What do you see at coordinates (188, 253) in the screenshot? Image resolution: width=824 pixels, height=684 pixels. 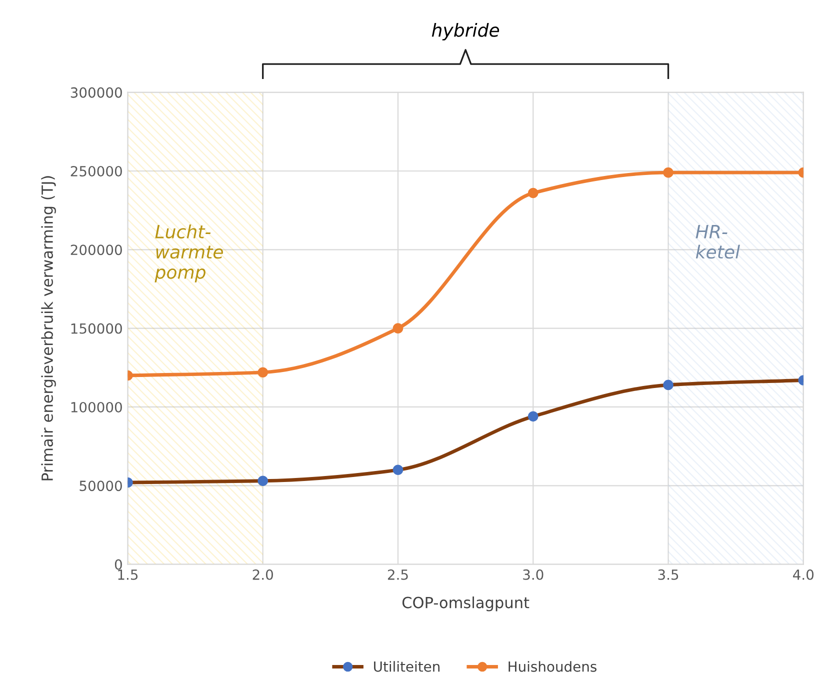 I see `band-label: Lucht- warmte pomp` at bounding box center [188, 253].